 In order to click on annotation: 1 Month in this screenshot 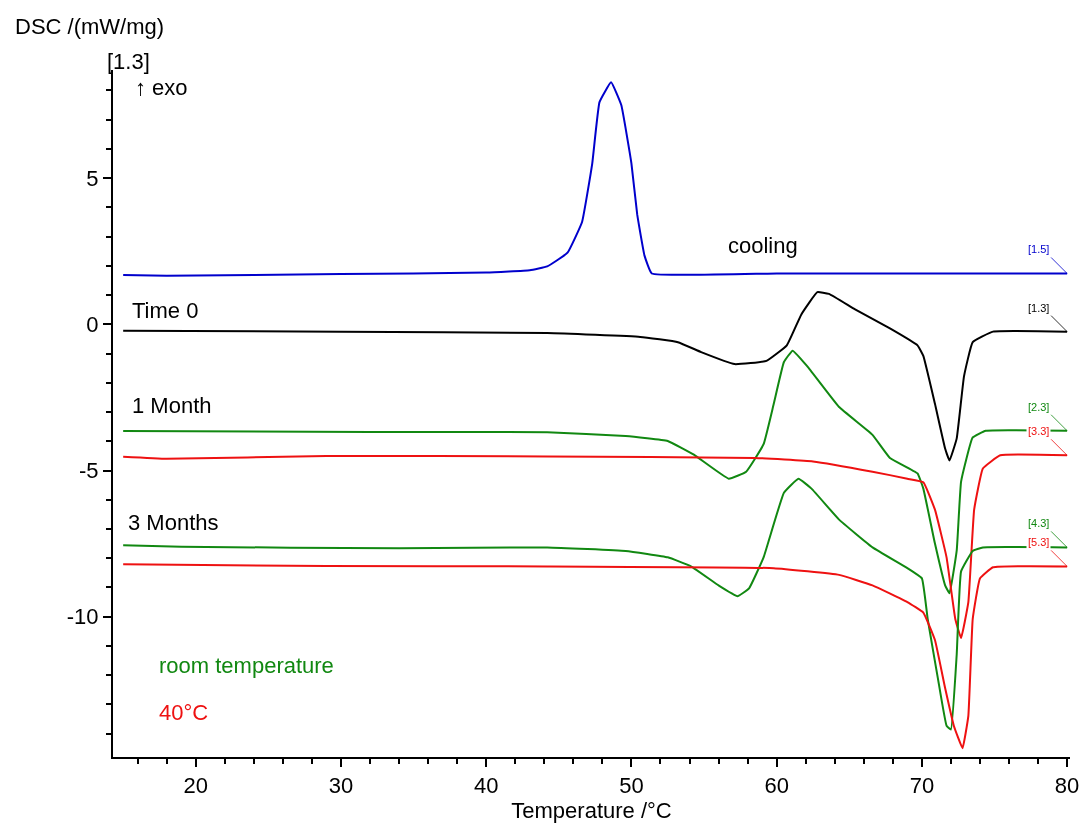, I will do `click(172, 405)`.